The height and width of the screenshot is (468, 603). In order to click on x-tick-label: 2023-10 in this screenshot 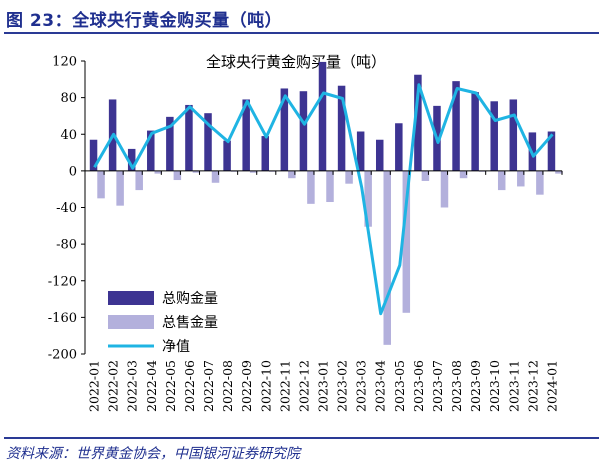, I will do `click(494, 386)`.